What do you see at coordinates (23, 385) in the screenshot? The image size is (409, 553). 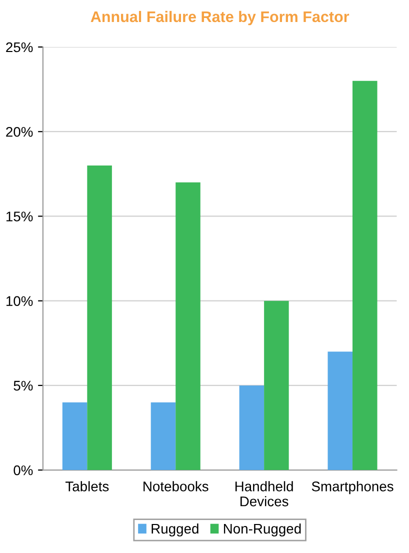 I see `y-tick-label: 5%` at bounding box center [23, 385].